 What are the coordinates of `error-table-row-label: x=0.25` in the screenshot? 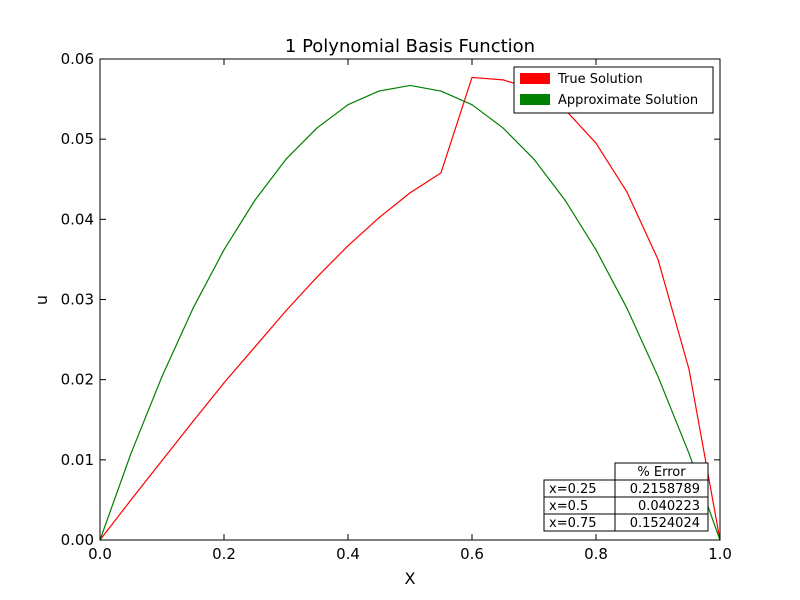 It's located at (573, 489).